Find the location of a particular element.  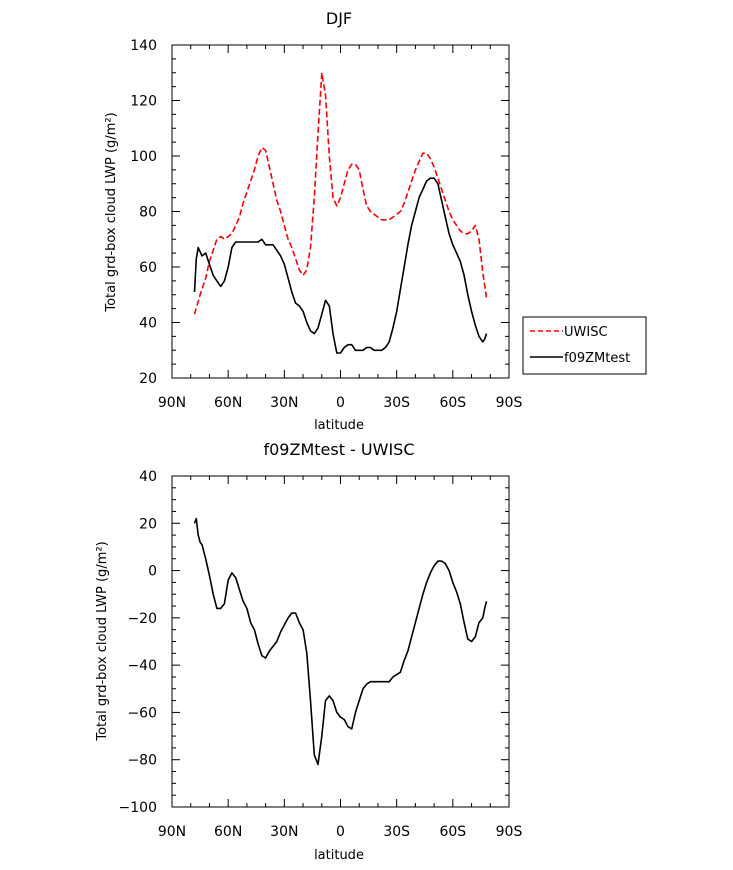

top-y-tick-label: 120 is located at coordinates (143, 102).